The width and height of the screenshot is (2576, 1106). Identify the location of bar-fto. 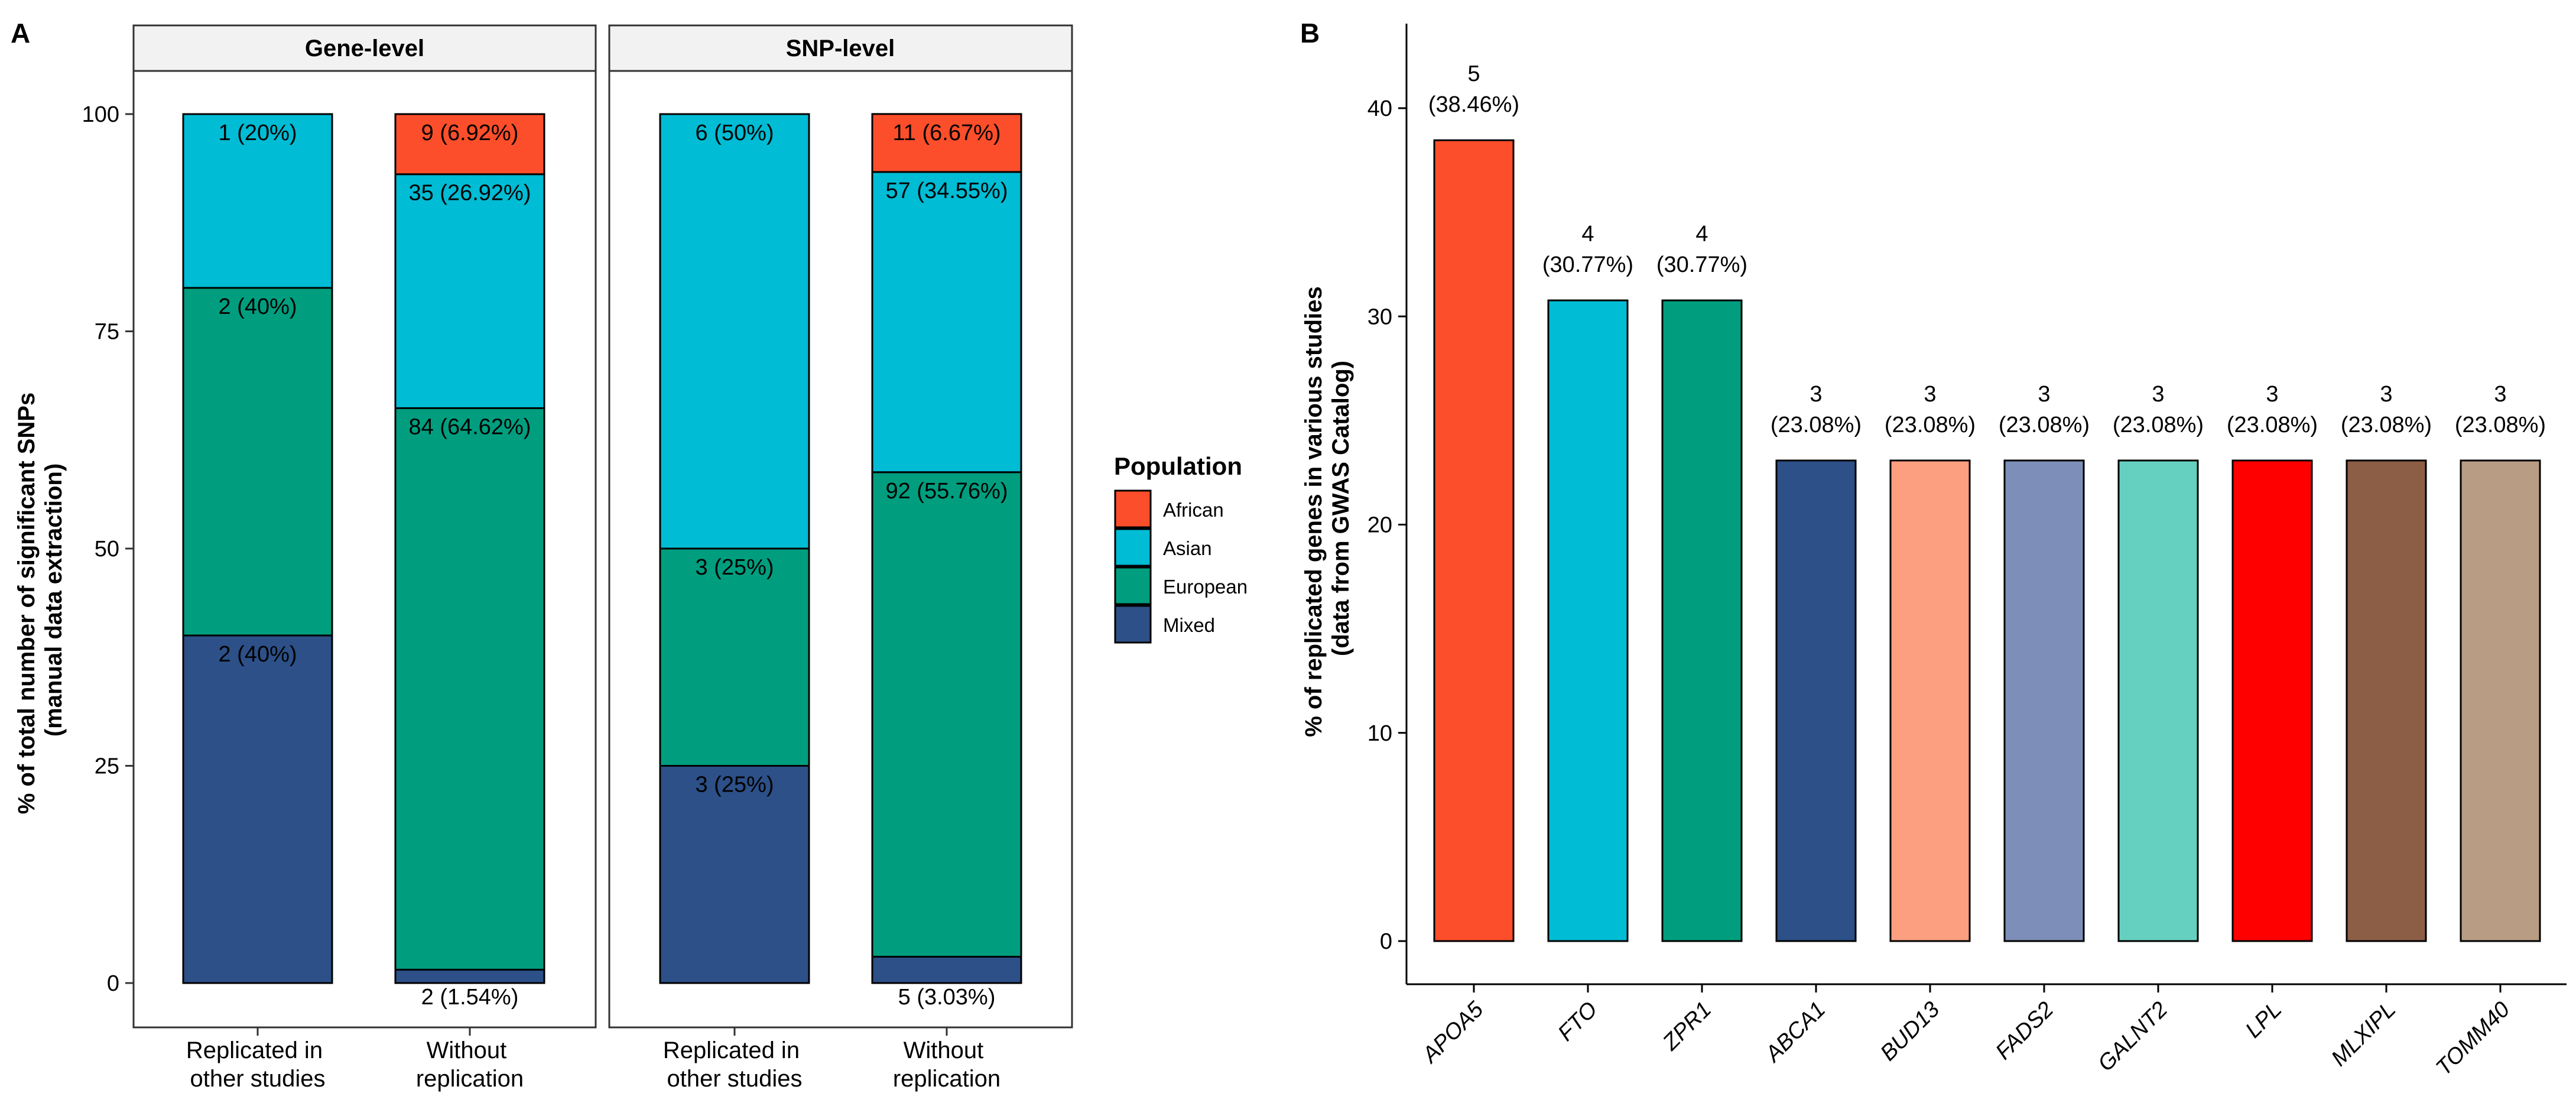
(1588, 620).